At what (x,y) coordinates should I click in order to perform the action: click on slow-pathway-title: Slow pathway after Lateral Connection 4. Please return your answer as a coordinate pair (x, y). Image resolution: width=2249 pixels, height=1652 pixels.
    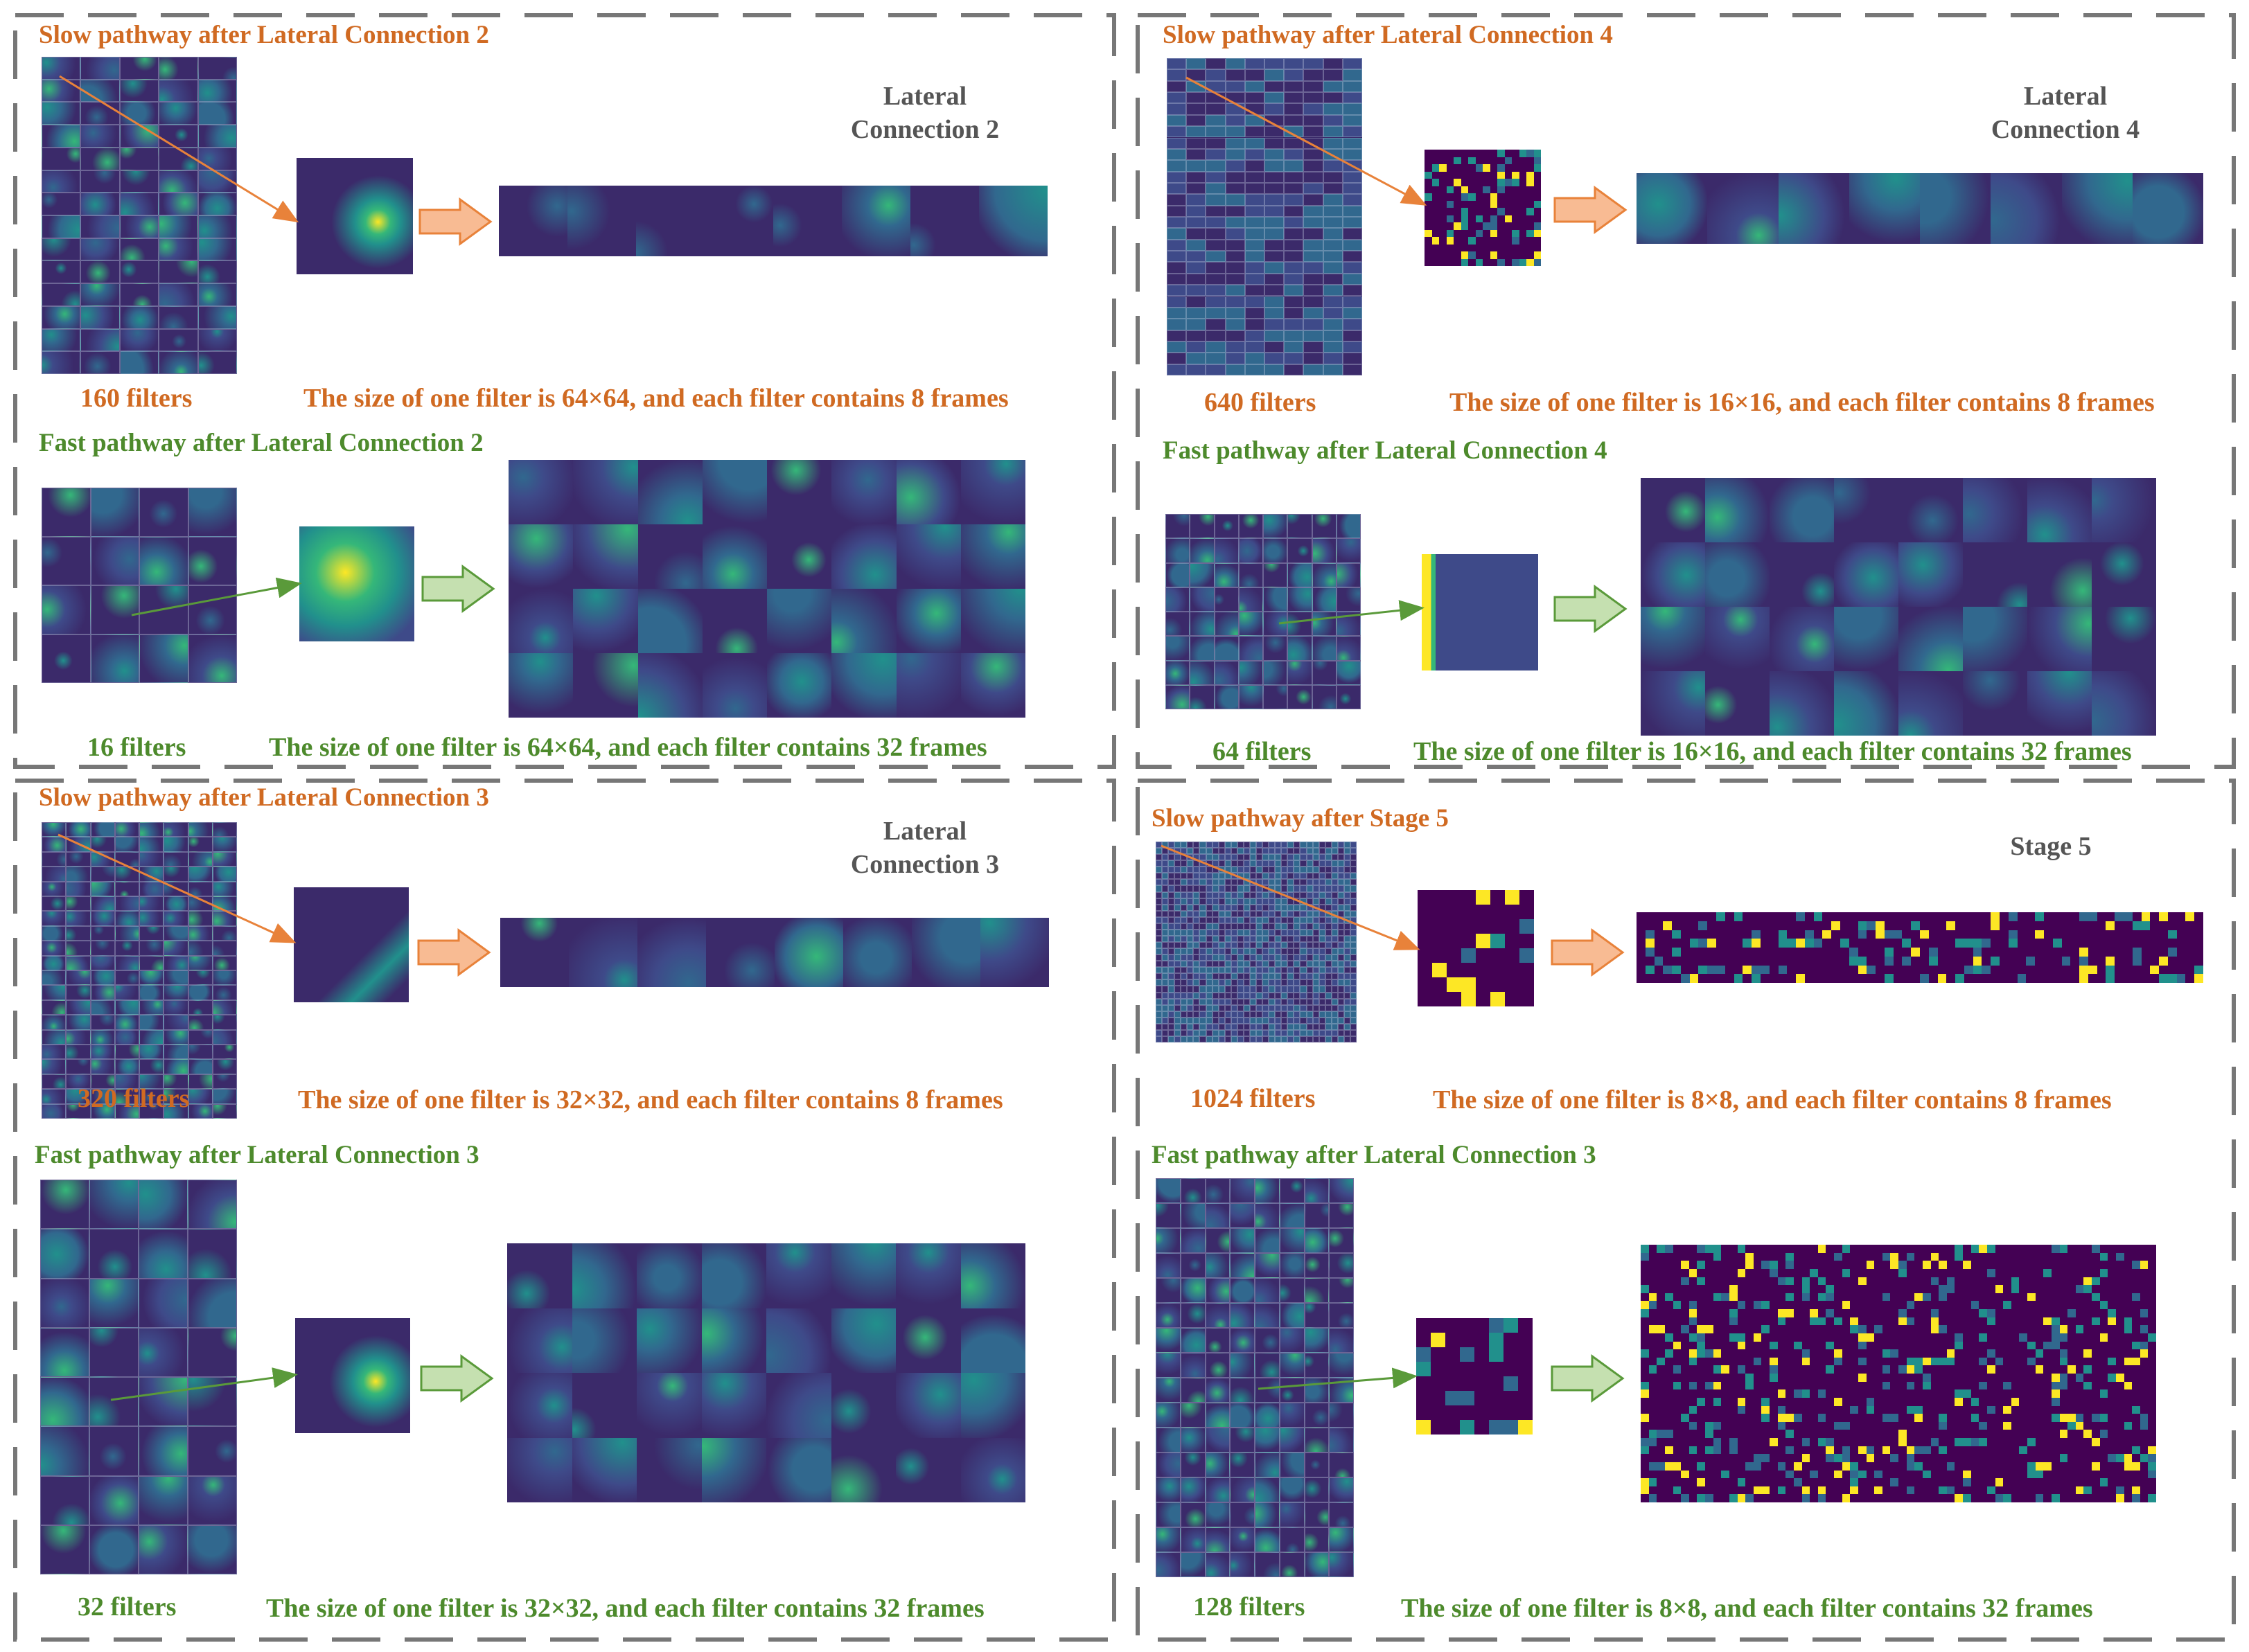
    Looking at the image, I should click on (1388, 35).